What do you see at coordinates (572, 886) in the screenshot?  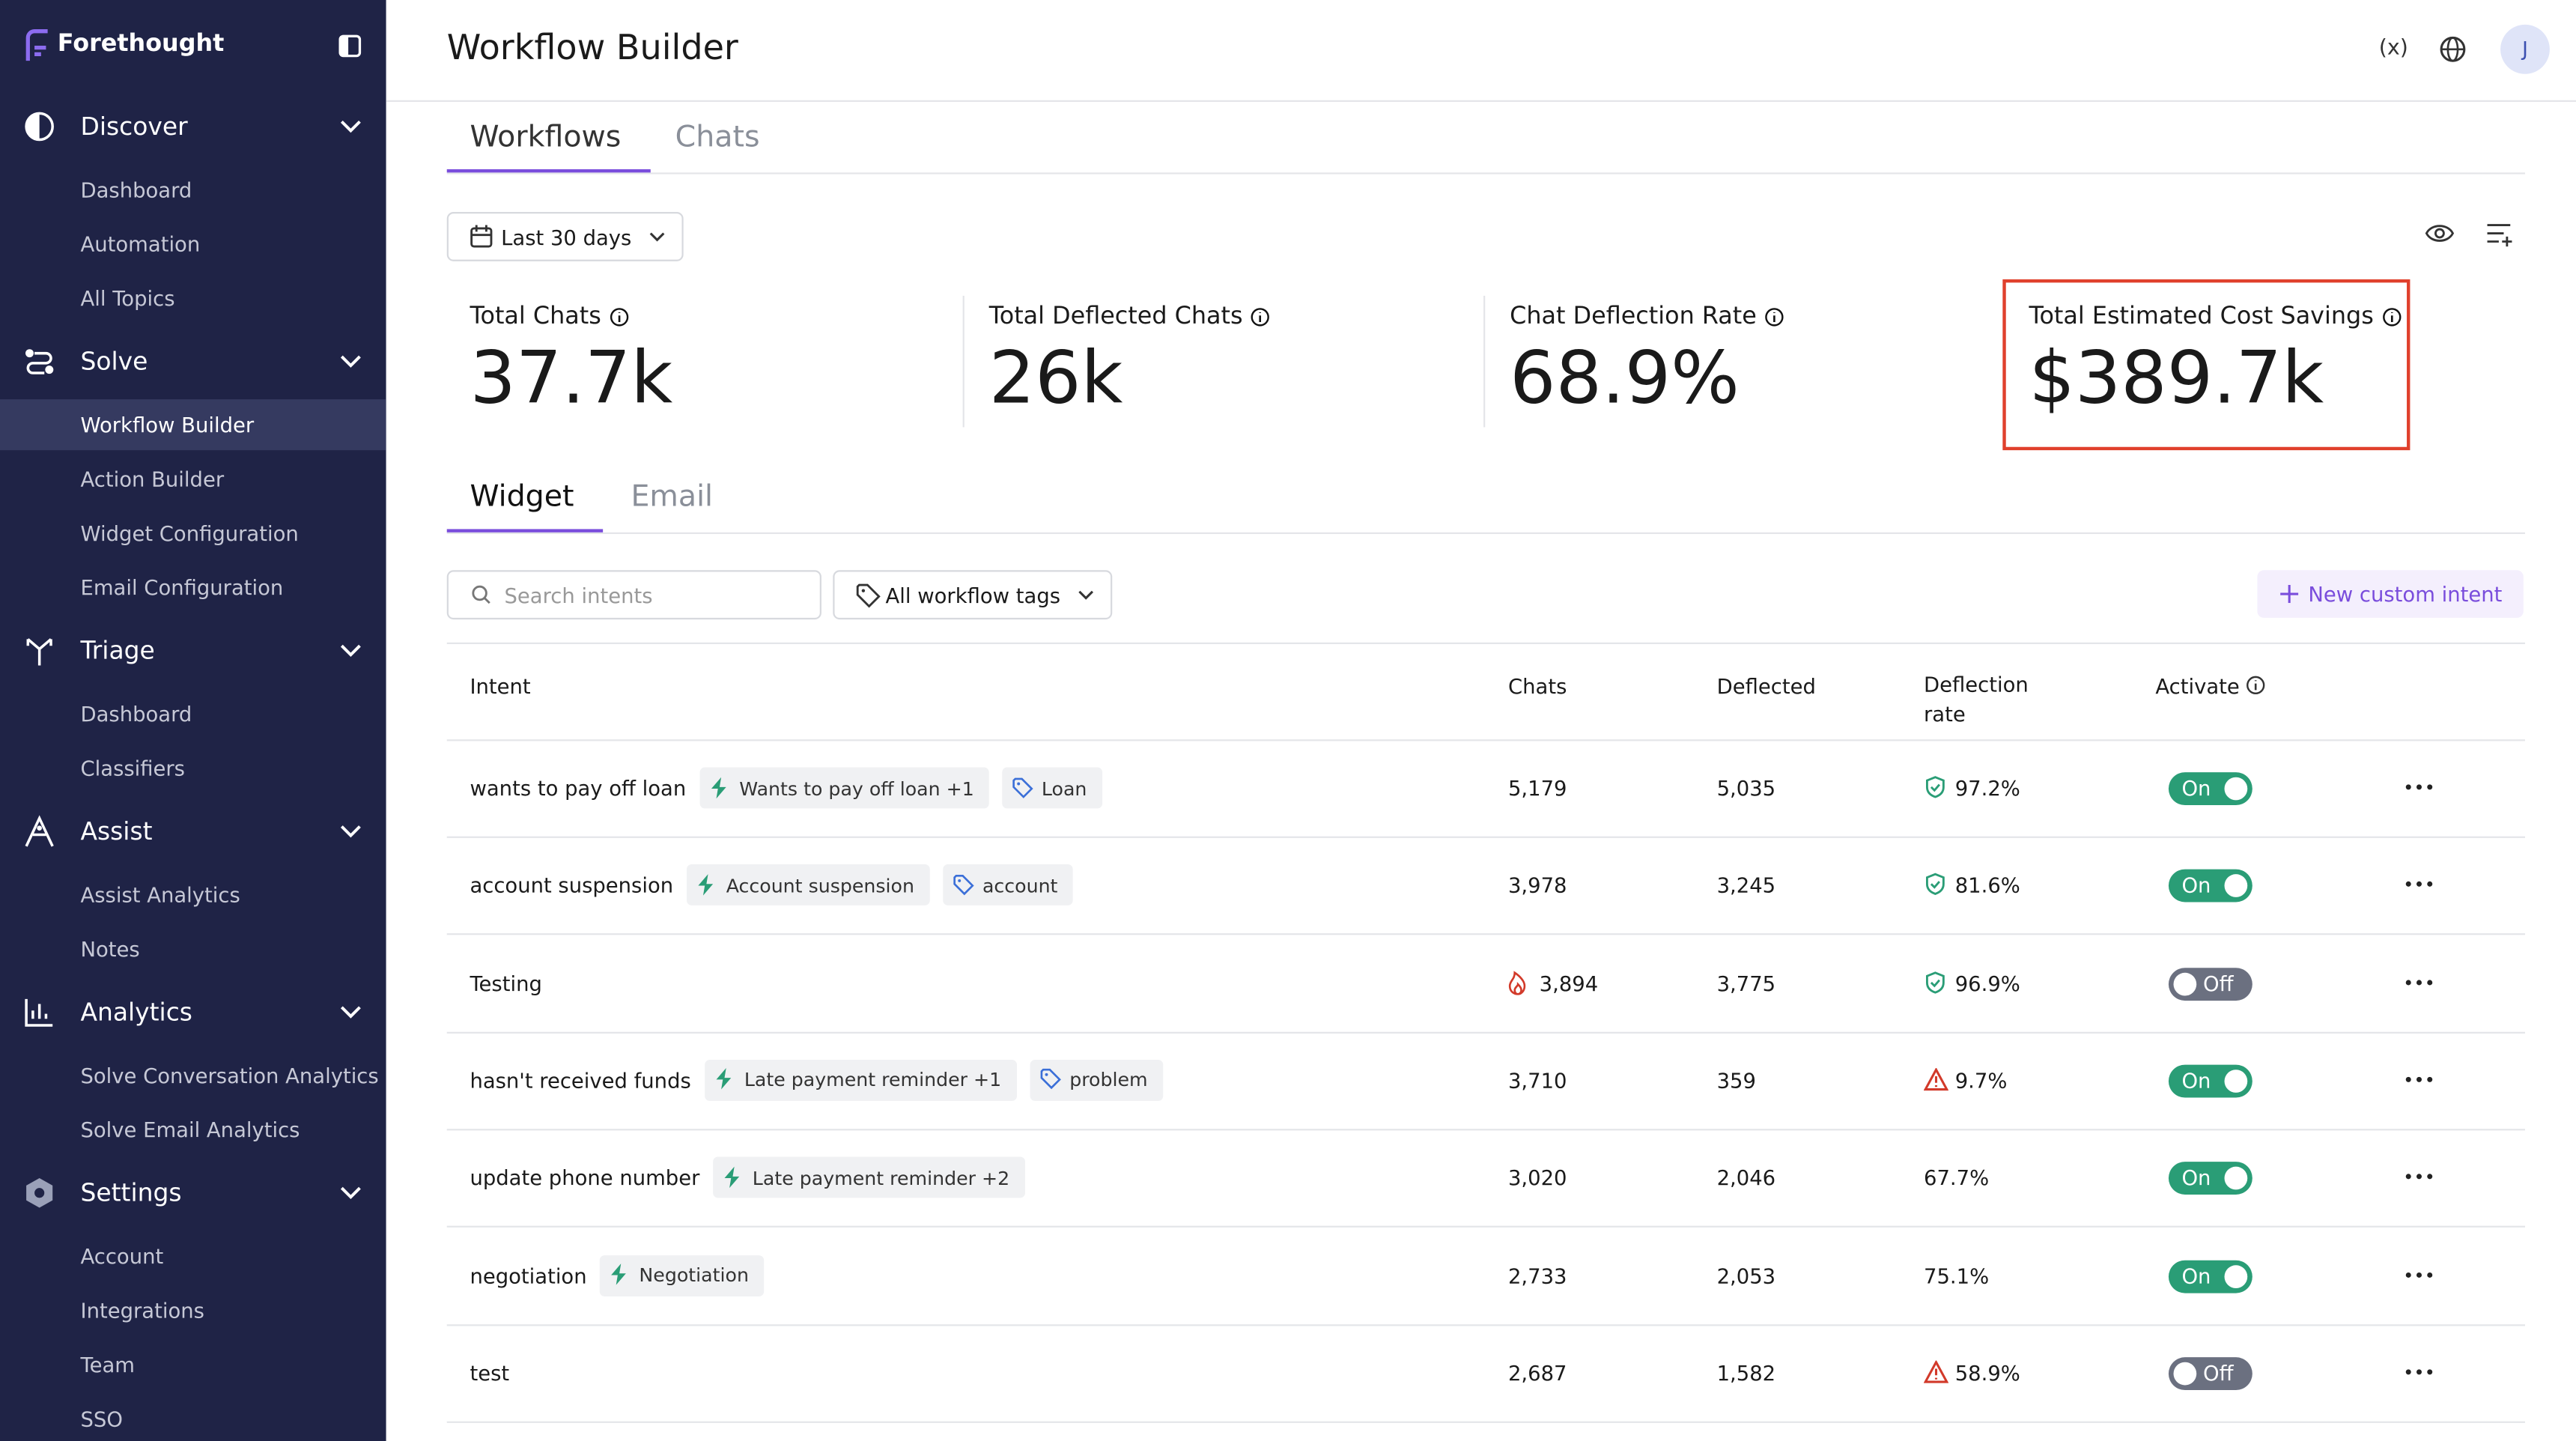 I see `intent-name: account suspension` at bounding box center [572, 886].